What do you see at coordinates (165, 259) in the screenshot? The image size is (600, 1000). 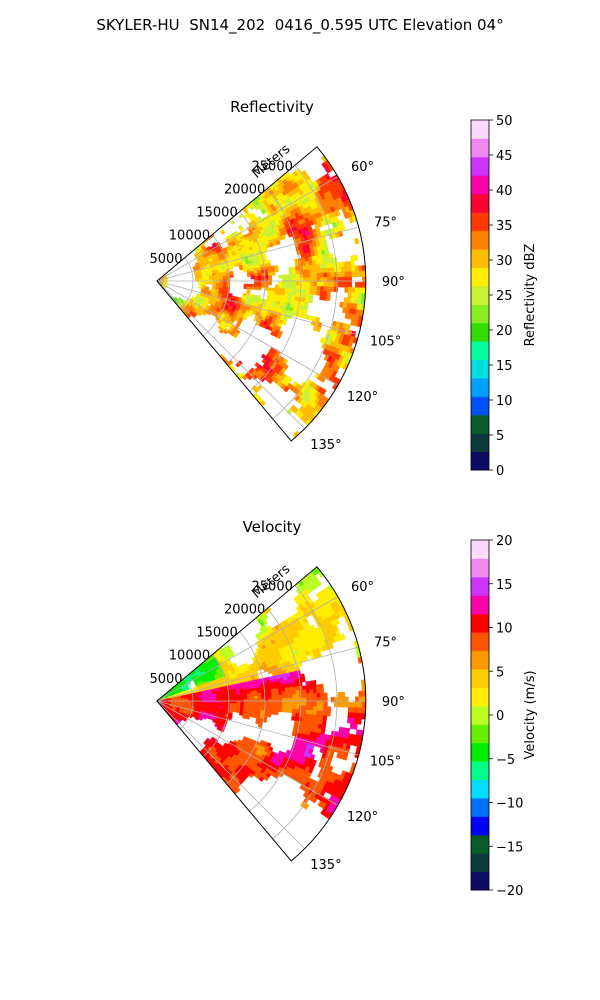 I see `range-tick-label: 5000` at bounding box center [165, 259].